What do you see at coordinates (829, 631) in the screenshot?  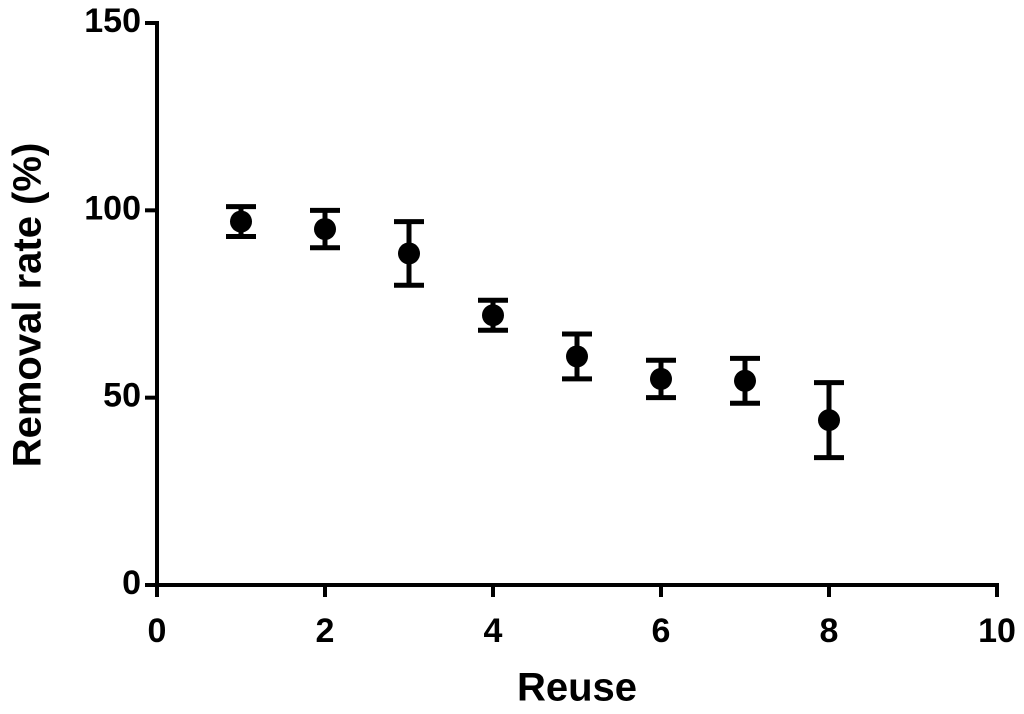 I see `x-tick-label: 8` at bounding box center [829, 631].